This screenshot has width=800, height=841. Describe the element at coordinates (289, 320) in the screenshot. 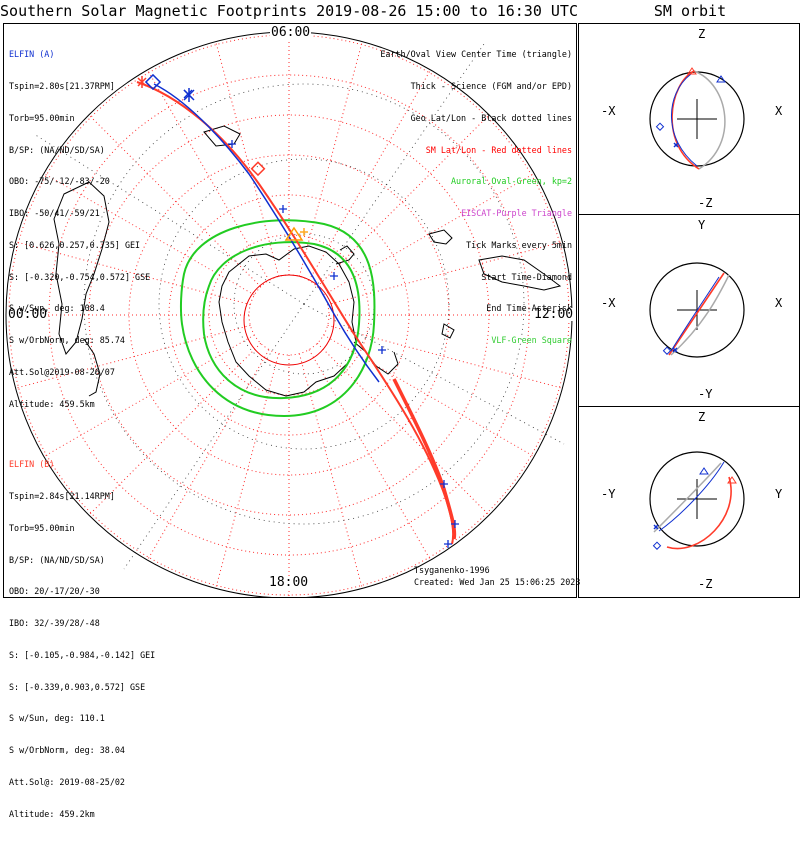

I see `sm-pole-circle` at that location.